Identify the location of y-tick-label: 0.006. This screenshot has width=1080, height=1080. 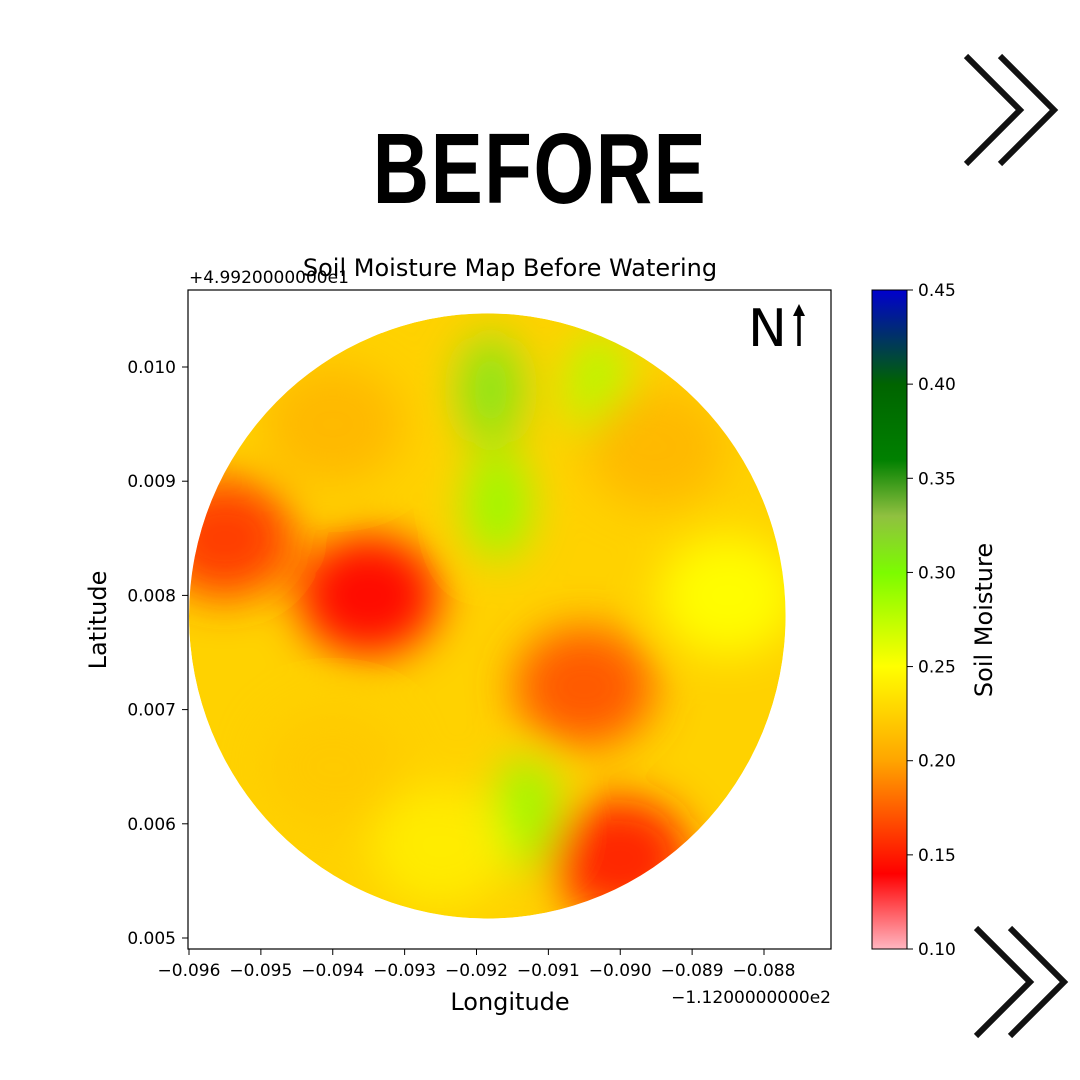
(151, 825).